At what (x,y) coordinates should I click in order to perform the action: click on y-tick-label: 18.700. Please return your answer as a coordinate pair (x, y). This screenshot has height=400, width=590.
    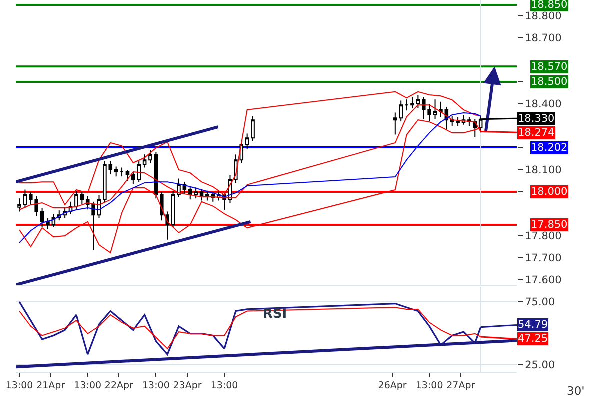
    Looking at the image, I should click on (543, 38).